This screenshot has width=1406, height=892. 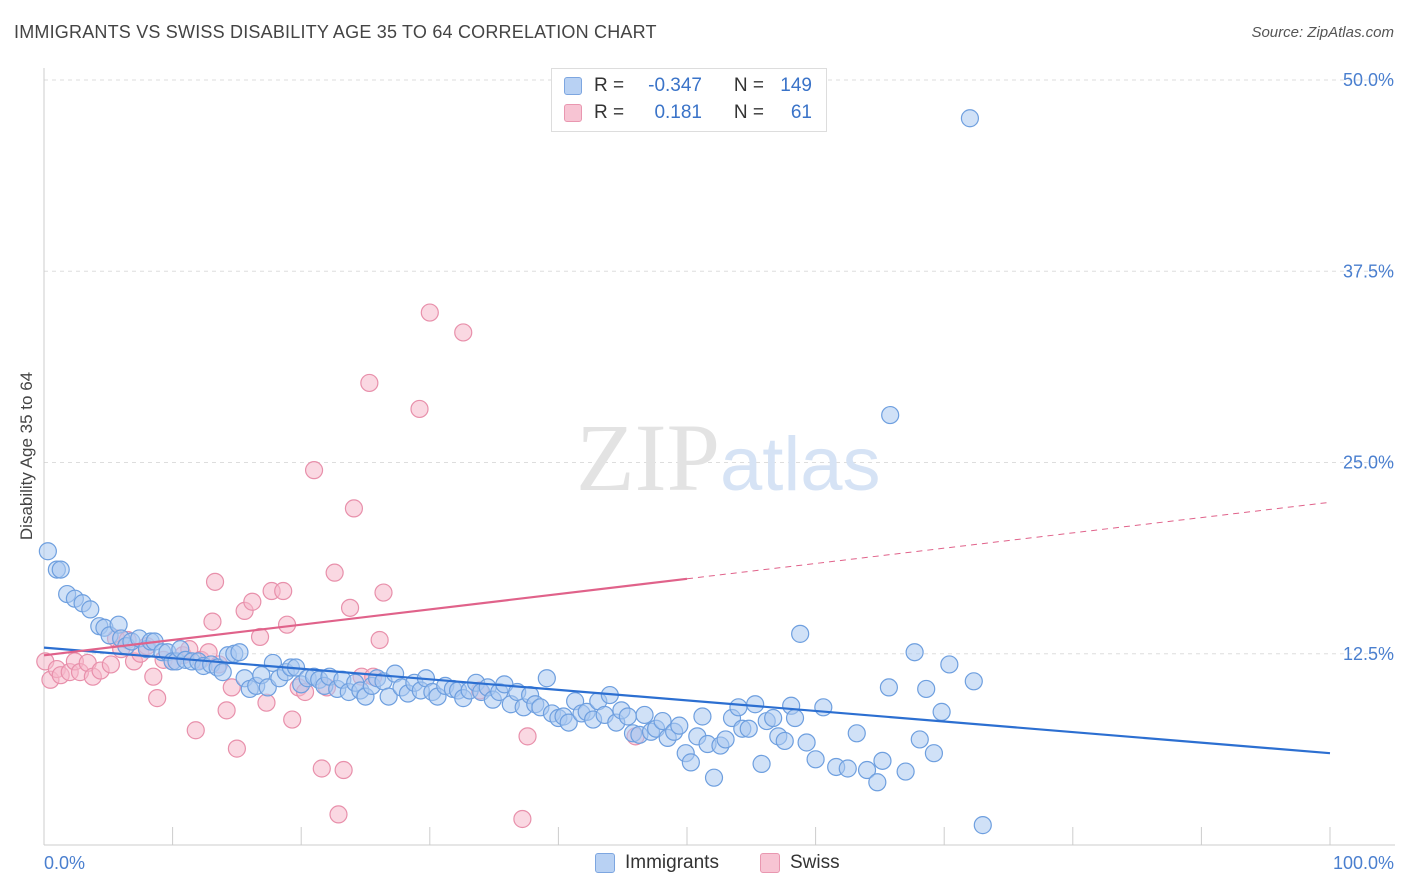 What do you see at coordinates (796, 85) in the screenshot?
I see `n-value: 149` at bounding box center [796, 85].